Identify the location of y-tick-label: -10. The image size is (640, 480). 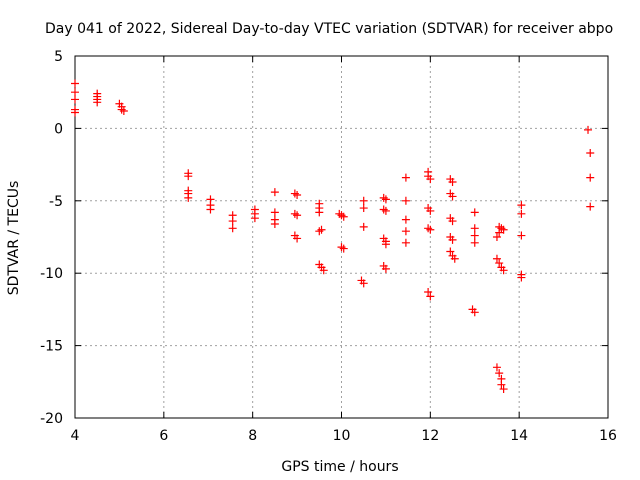
(51, 274).